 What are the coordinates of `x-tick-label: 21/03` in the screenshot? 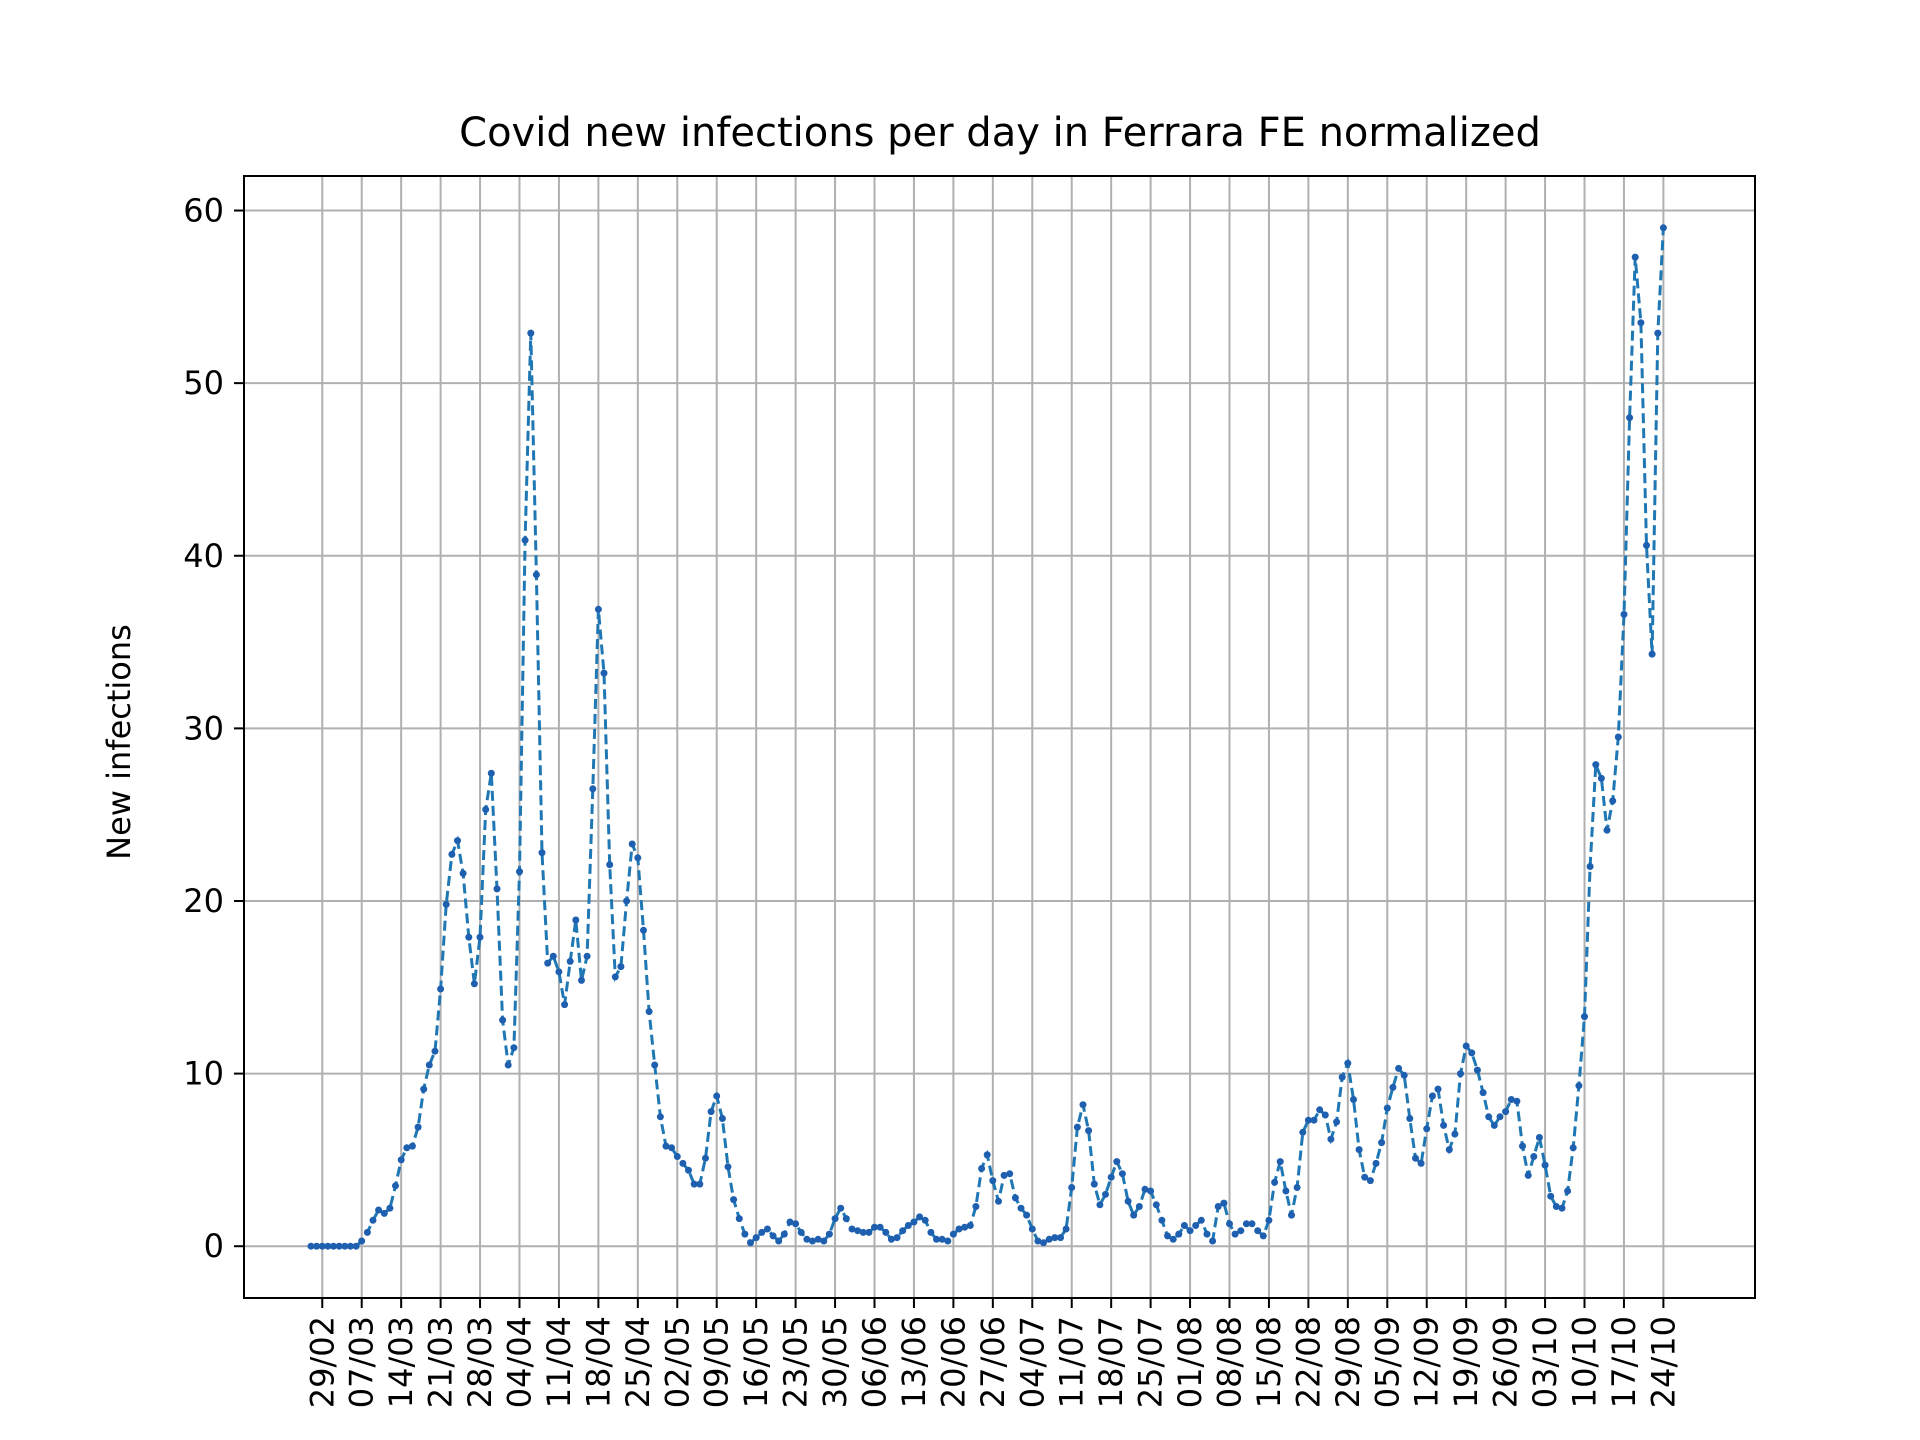 It's located at (441, 1362).